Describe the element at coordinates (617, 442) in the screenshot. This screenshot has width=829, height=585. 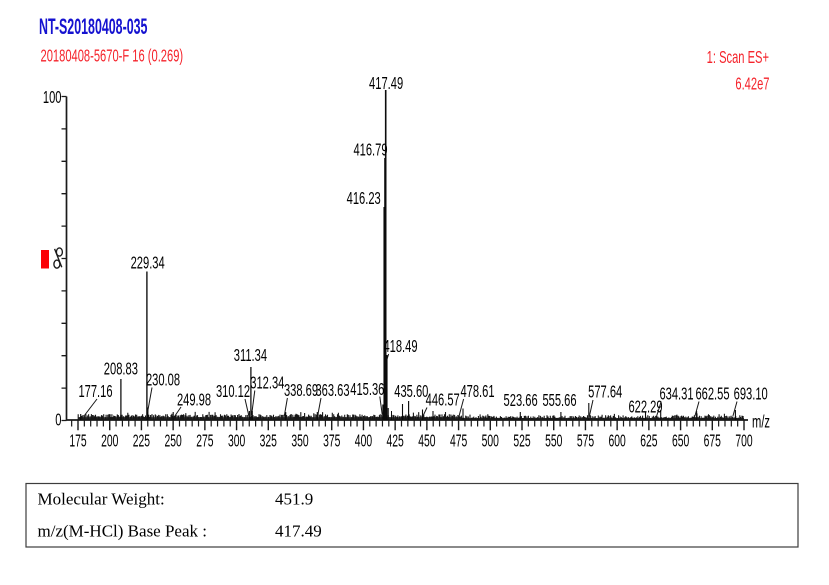
I see `svg-text: 600` at that location.